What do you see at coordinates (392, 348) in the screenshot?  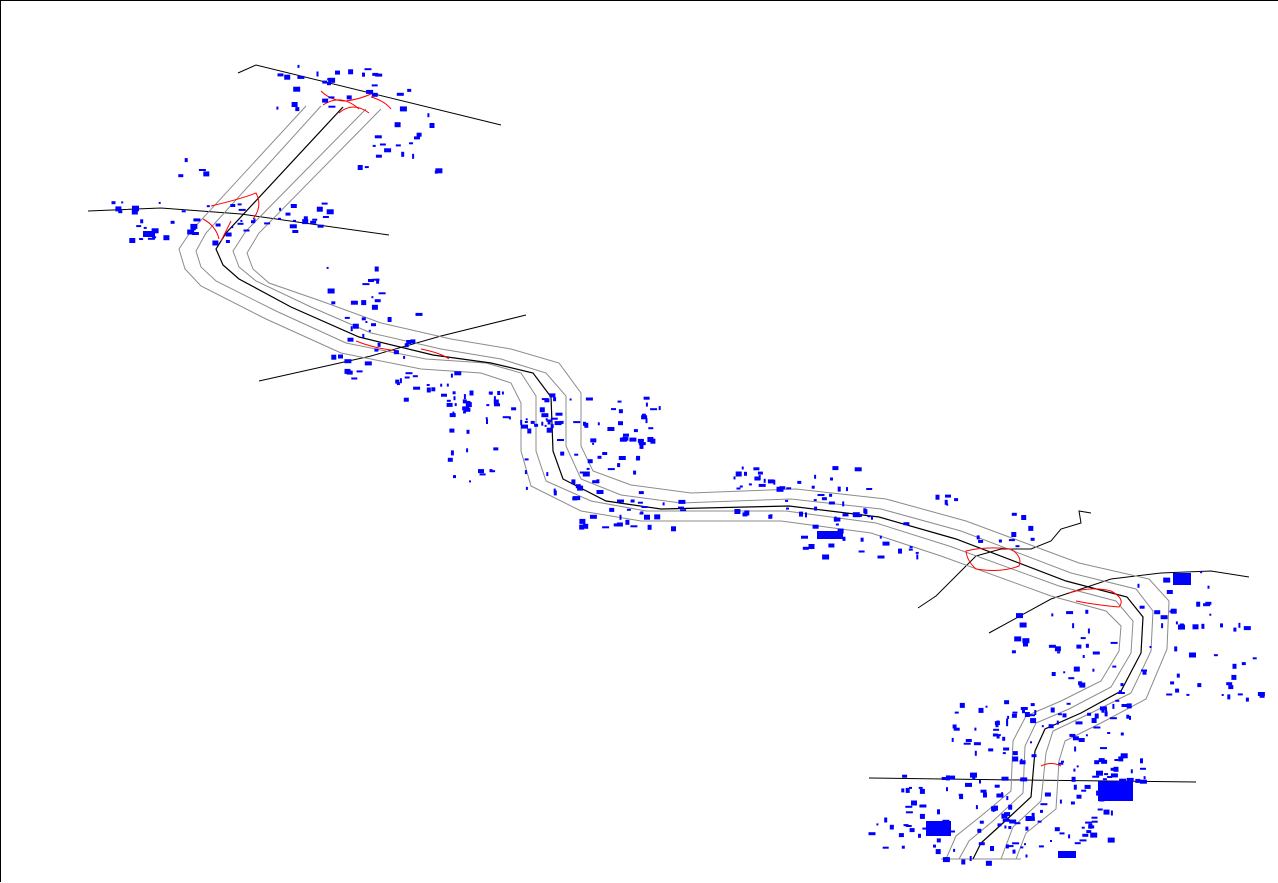 I see `crossing-road` at bounding box center [392, 348].